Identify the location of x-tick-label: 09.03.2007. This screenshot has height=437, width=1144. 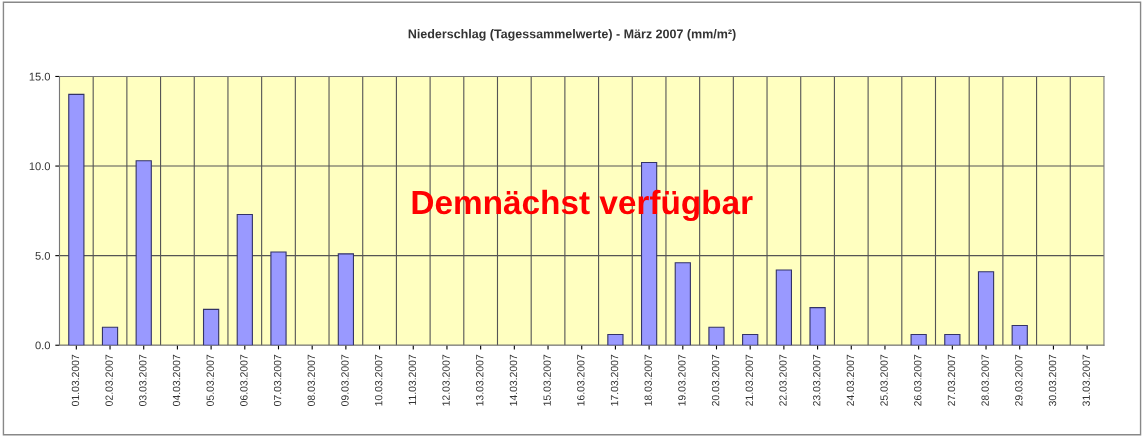
(345, 380).